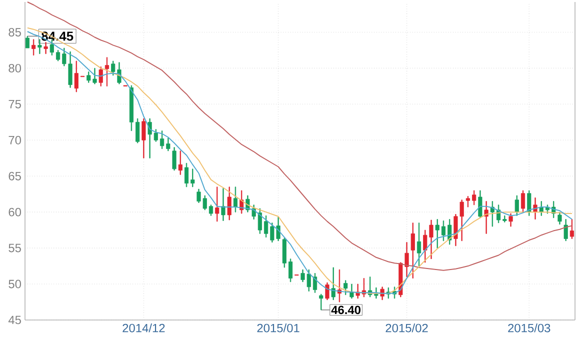  What do you see at coordinates (14, 32) in the screenshot?
I see `y-tick-label: 85` at bounding box center [14, 32].